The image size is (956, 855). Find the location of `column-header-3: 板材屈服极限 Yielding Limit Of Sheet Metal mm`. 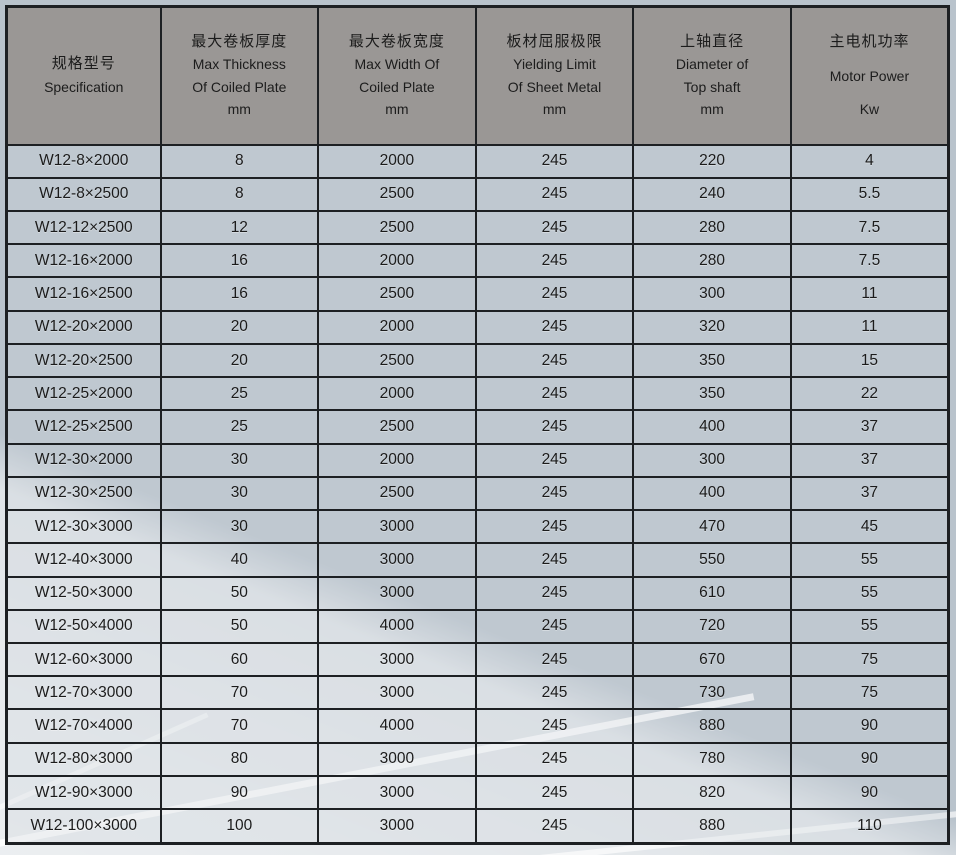

column-header-3: 板材屈服极限 Yielding Limit Of Sheet Metal mm is located at coordinates (554, 75).